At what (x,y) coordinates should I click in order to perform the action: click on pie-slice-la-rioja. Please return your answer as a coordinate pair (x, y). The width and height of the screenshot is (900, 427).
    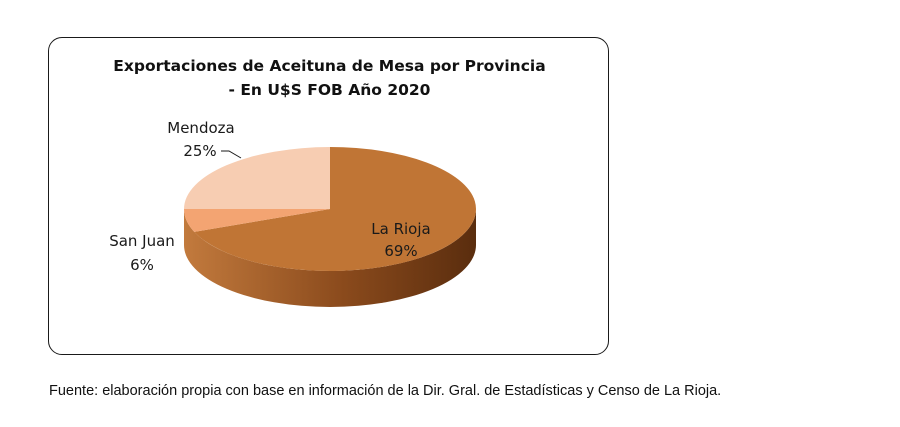
    Looking at the image, I should click on (335, 209).